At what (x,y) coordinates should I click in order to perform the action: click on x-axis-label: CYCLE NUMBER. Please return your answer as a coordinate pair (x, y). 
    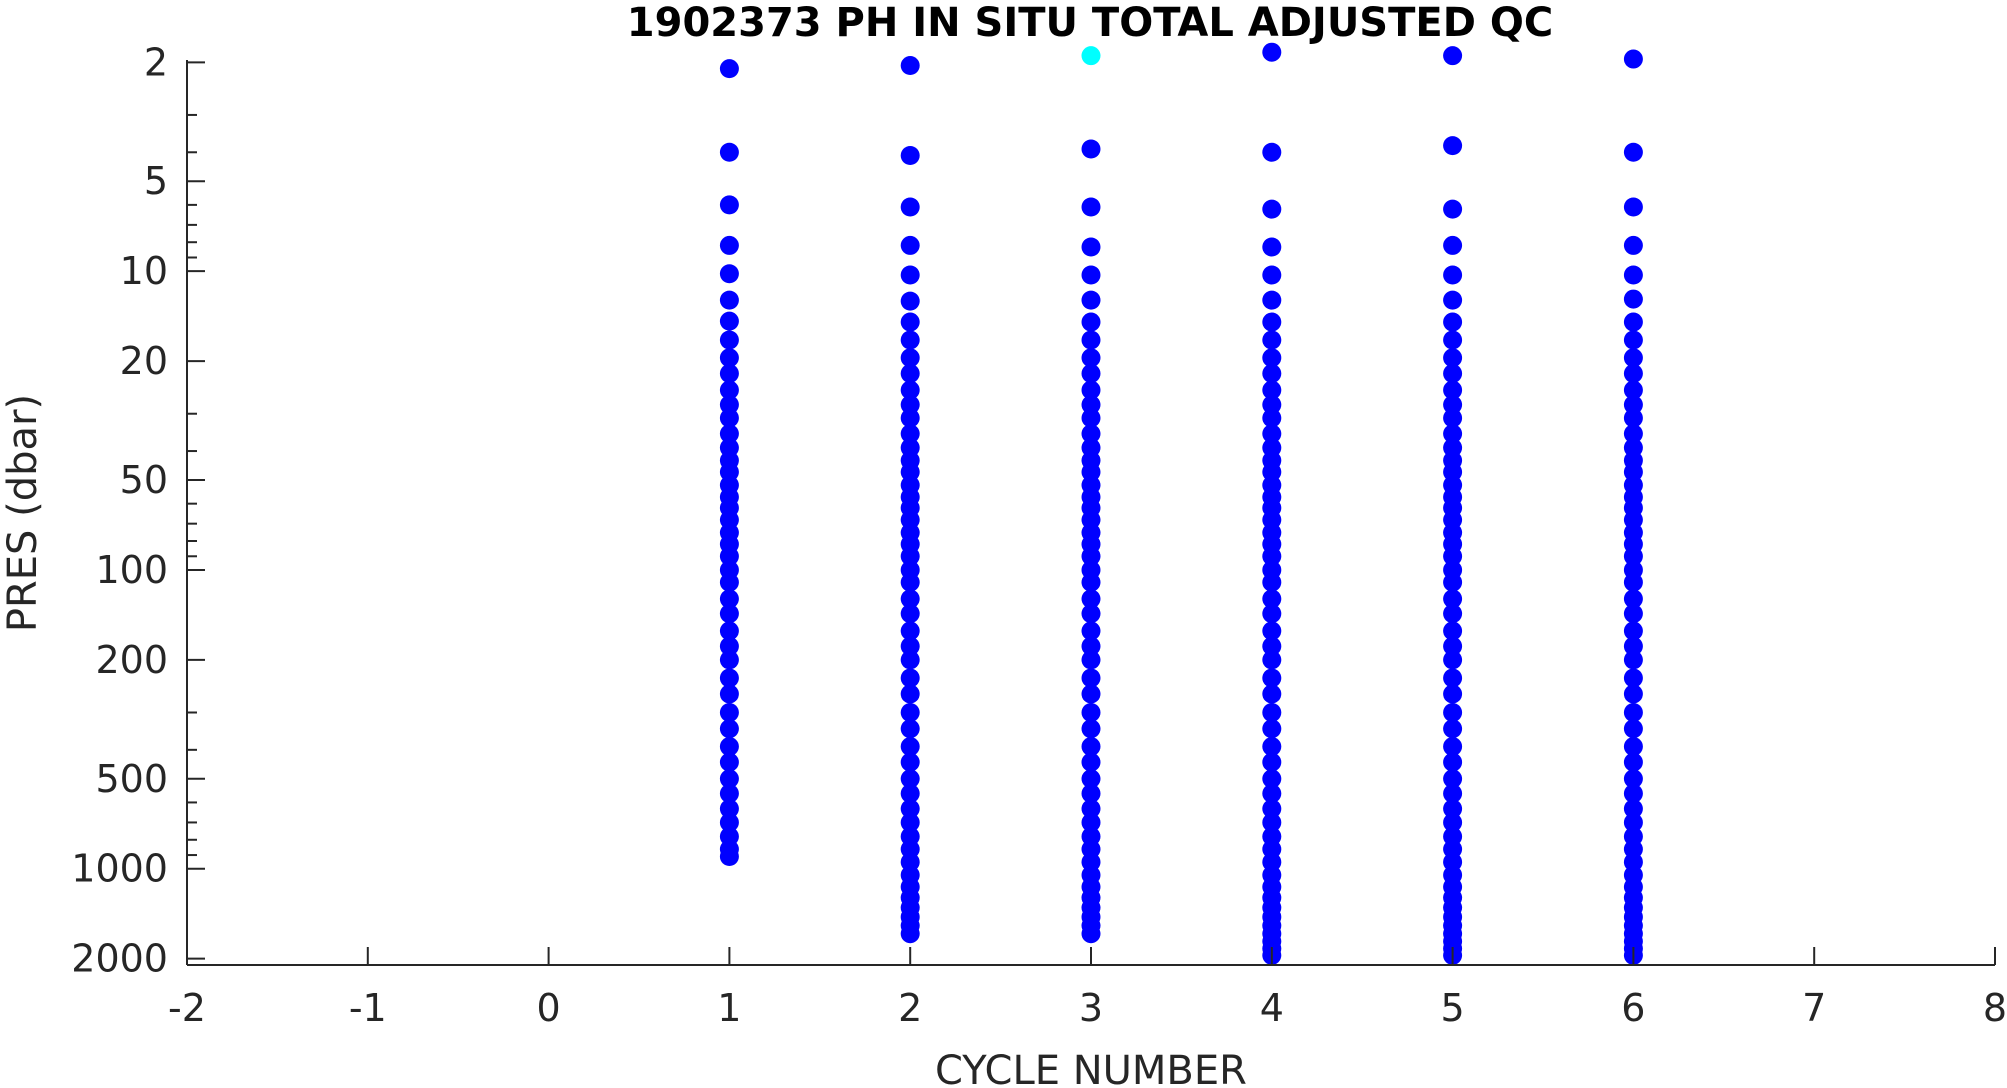
    Looking at the image, I should click on (1091, 1068).